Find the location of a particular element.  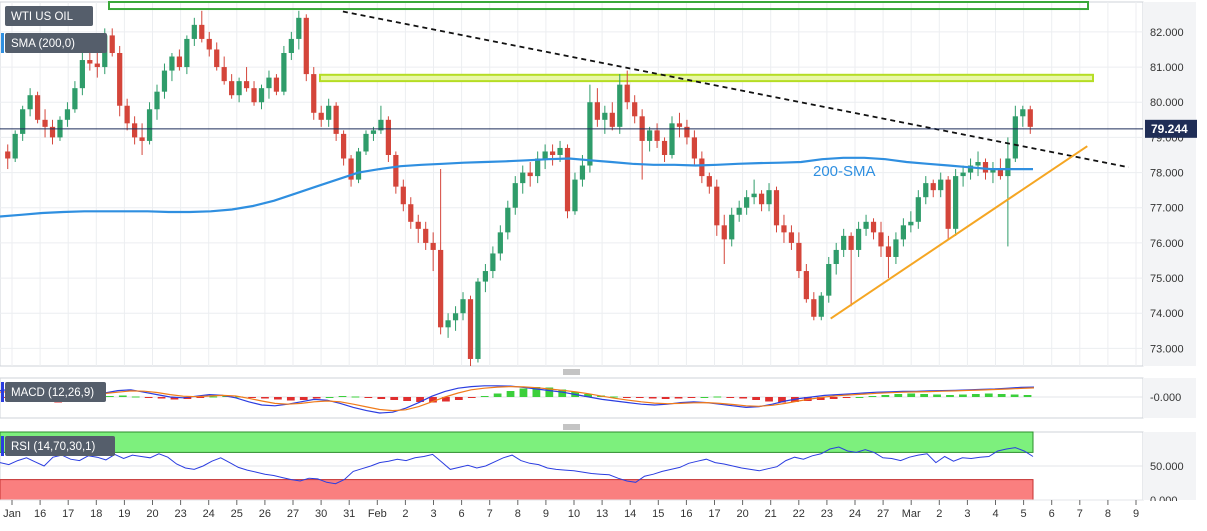

time-tick-label: 6 is located at coordinates (462, 514).